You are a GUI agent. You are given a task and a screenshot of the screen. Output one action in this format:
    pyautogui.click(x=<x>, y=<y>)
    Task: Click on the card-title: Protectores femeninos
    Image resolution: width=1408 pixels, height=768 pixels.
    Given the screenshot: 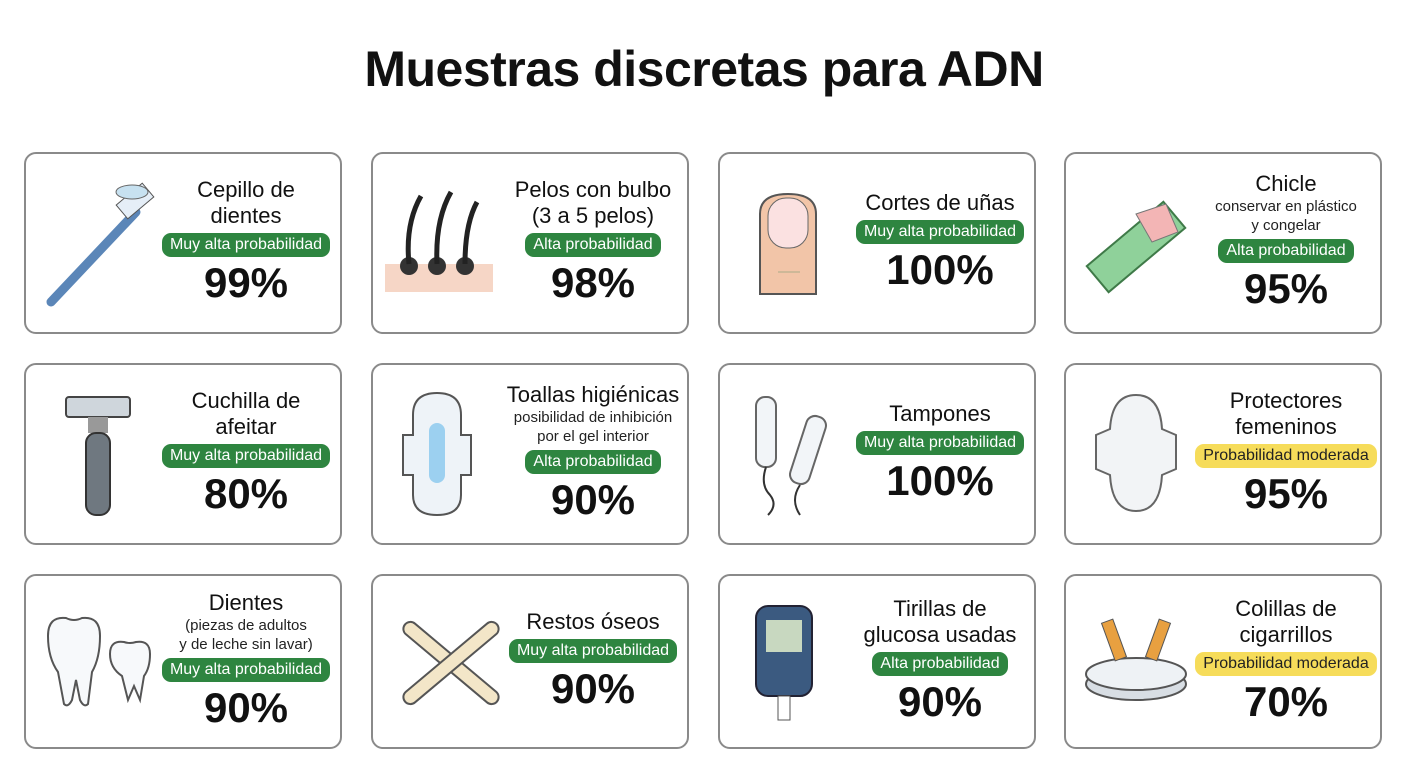 What is the action you would take?
    pyautogui.click(x=1286, y=413)
    